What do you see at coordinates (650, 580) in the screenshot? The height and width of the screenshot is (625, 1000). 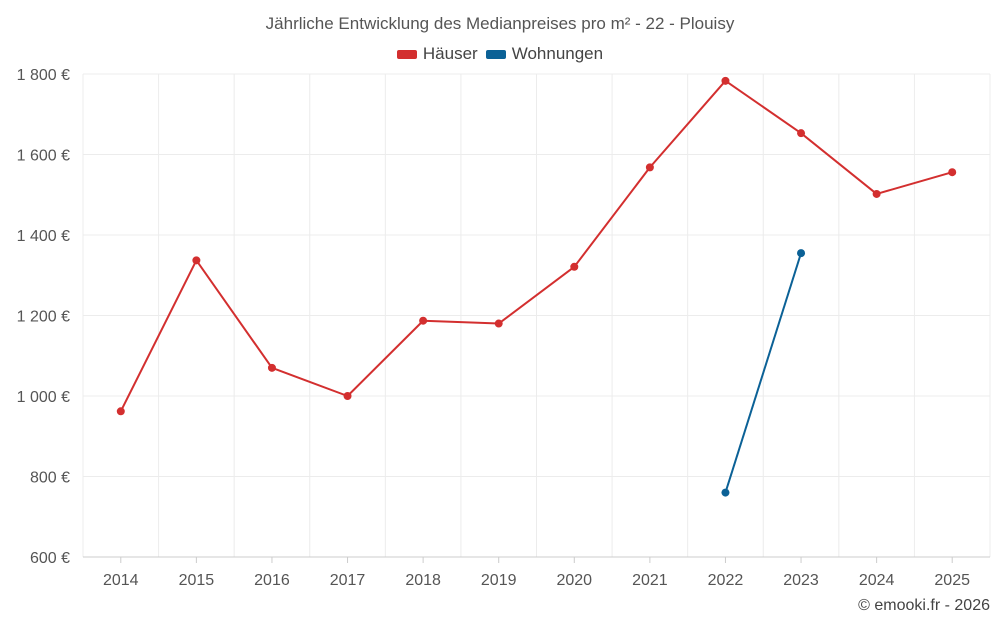 I see `x-tick-label: 2021` at bounding box center [650, 580].